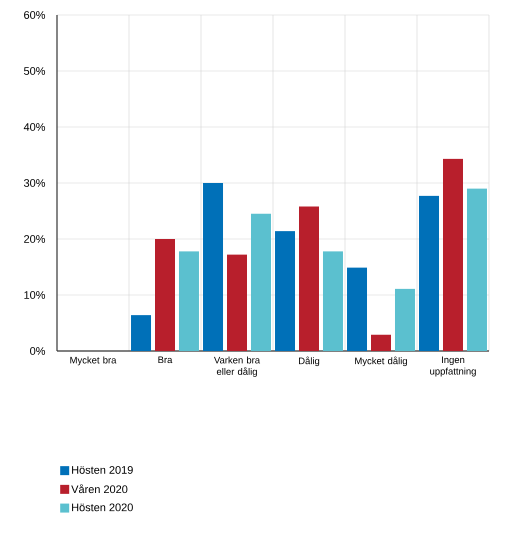 The height and width of the screenshot is (533, 505). I want to click on y-tick-label: 20%, so click(35, 239).